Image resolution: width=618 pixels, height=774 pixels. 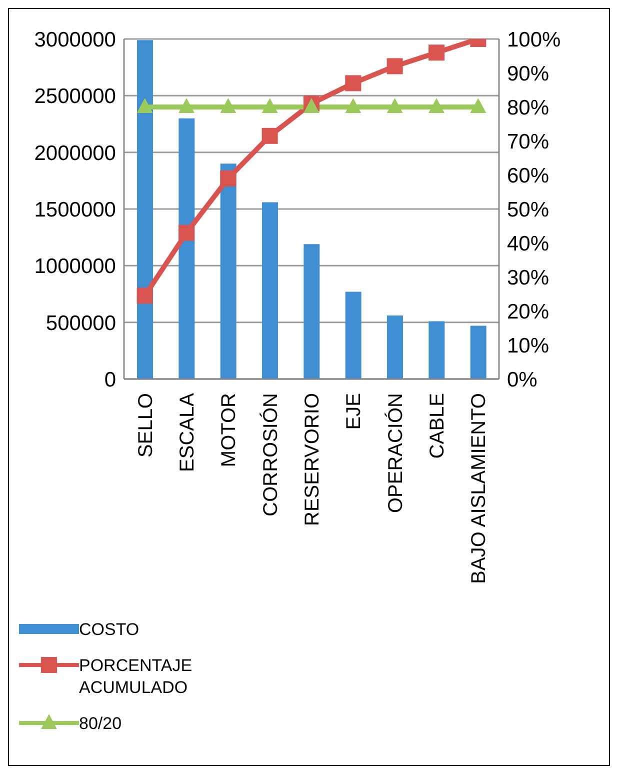 What do you see at coordinates (437, 426) in the screenshot?
I see `x-tick-label: CABLE` at bounding box center [437, 426].